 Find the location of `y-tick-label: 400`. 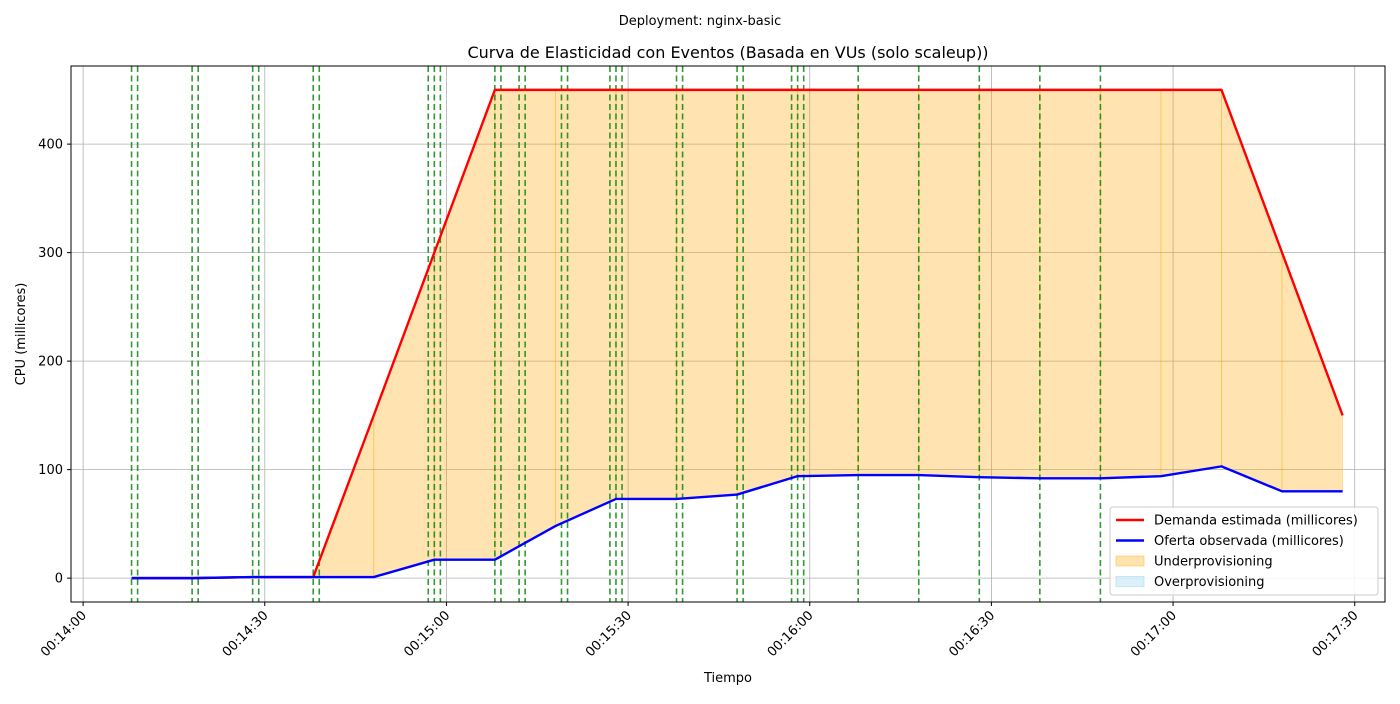

y-tick-label: 400 is located at coordinates (50, 145).